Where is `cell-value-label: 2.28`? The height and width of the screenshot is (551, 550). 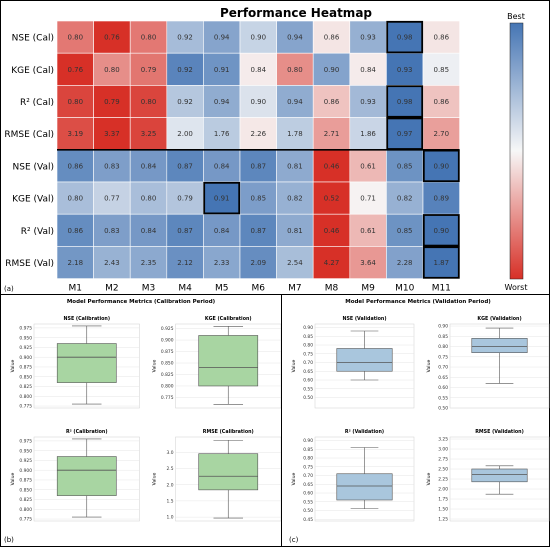
cell-value-label: 2.28 is located at coordinates (405, 263).